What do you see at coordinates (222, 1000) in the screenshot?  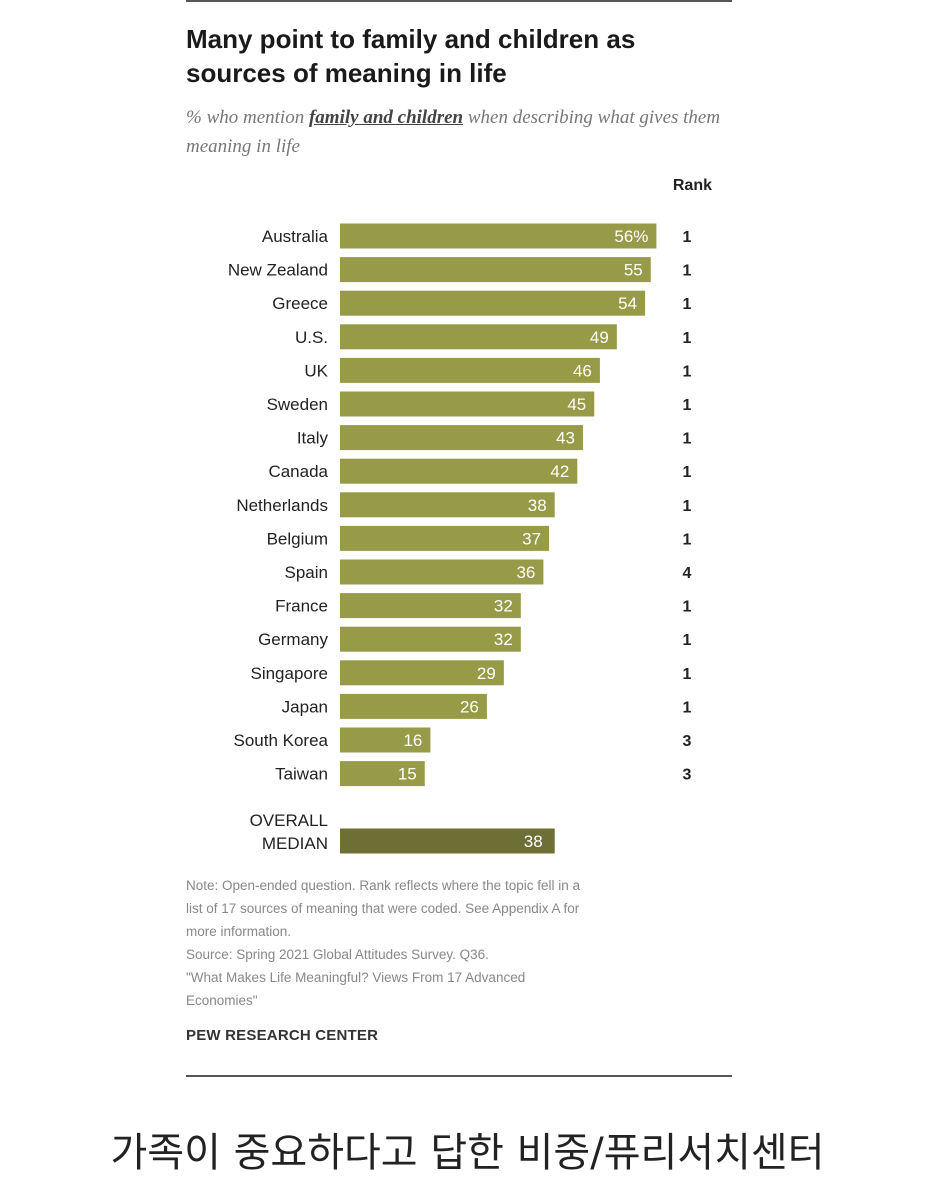 I see `source-line: Economies"` at bounding box center [222, 1000].